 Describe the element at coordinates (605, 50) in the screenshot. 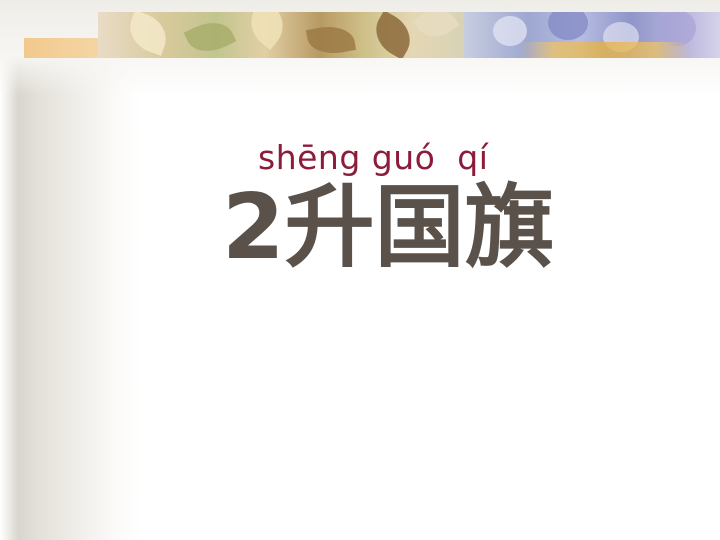

I see `banner-sparkle-row` at that location.